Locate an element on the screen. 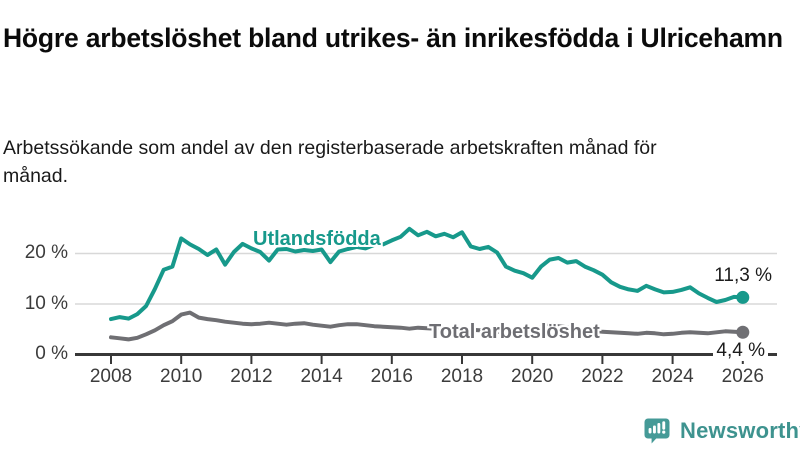 This screenshot has width=800, height=450. brand-name: Newsworthy is located at coordinates (740, 430).